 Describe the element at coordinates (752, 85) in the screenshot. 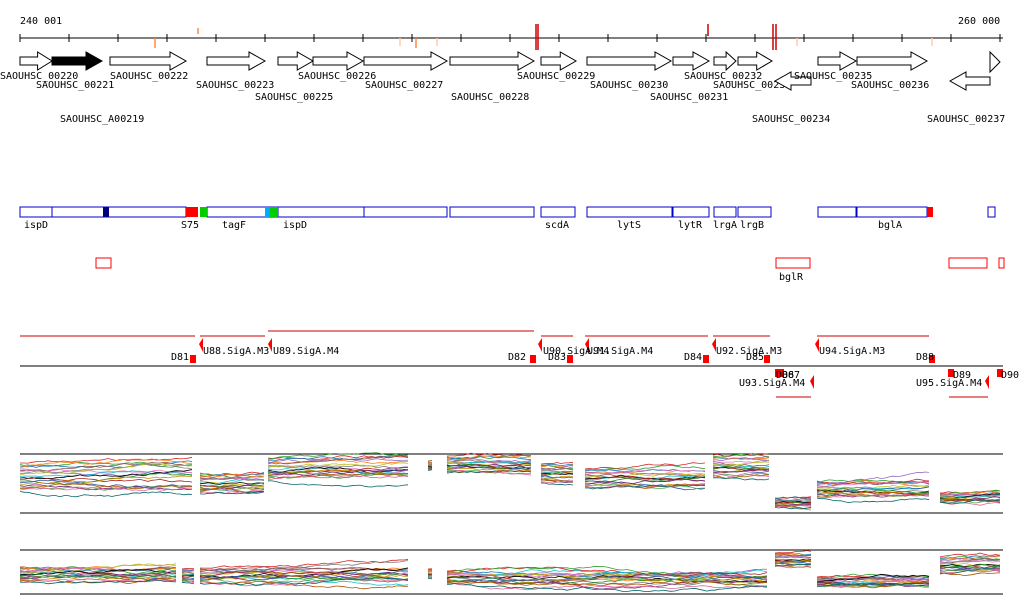

I see `gene-label: SAOUHSC_00233` at that location.